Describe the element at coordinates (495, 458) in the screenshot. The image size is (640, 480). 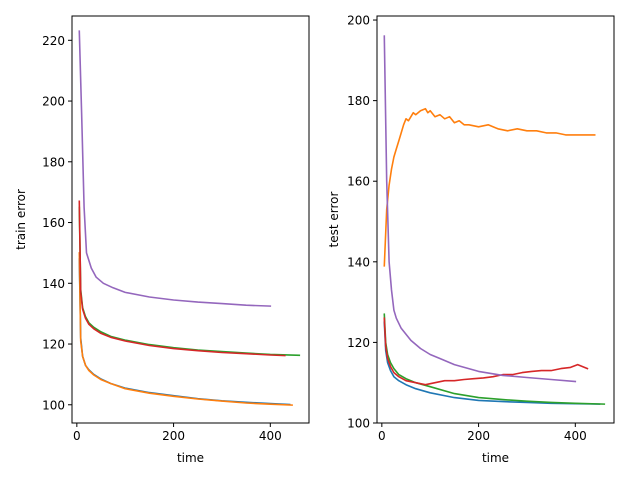
I see `test-x-axis-title: time` at that location.